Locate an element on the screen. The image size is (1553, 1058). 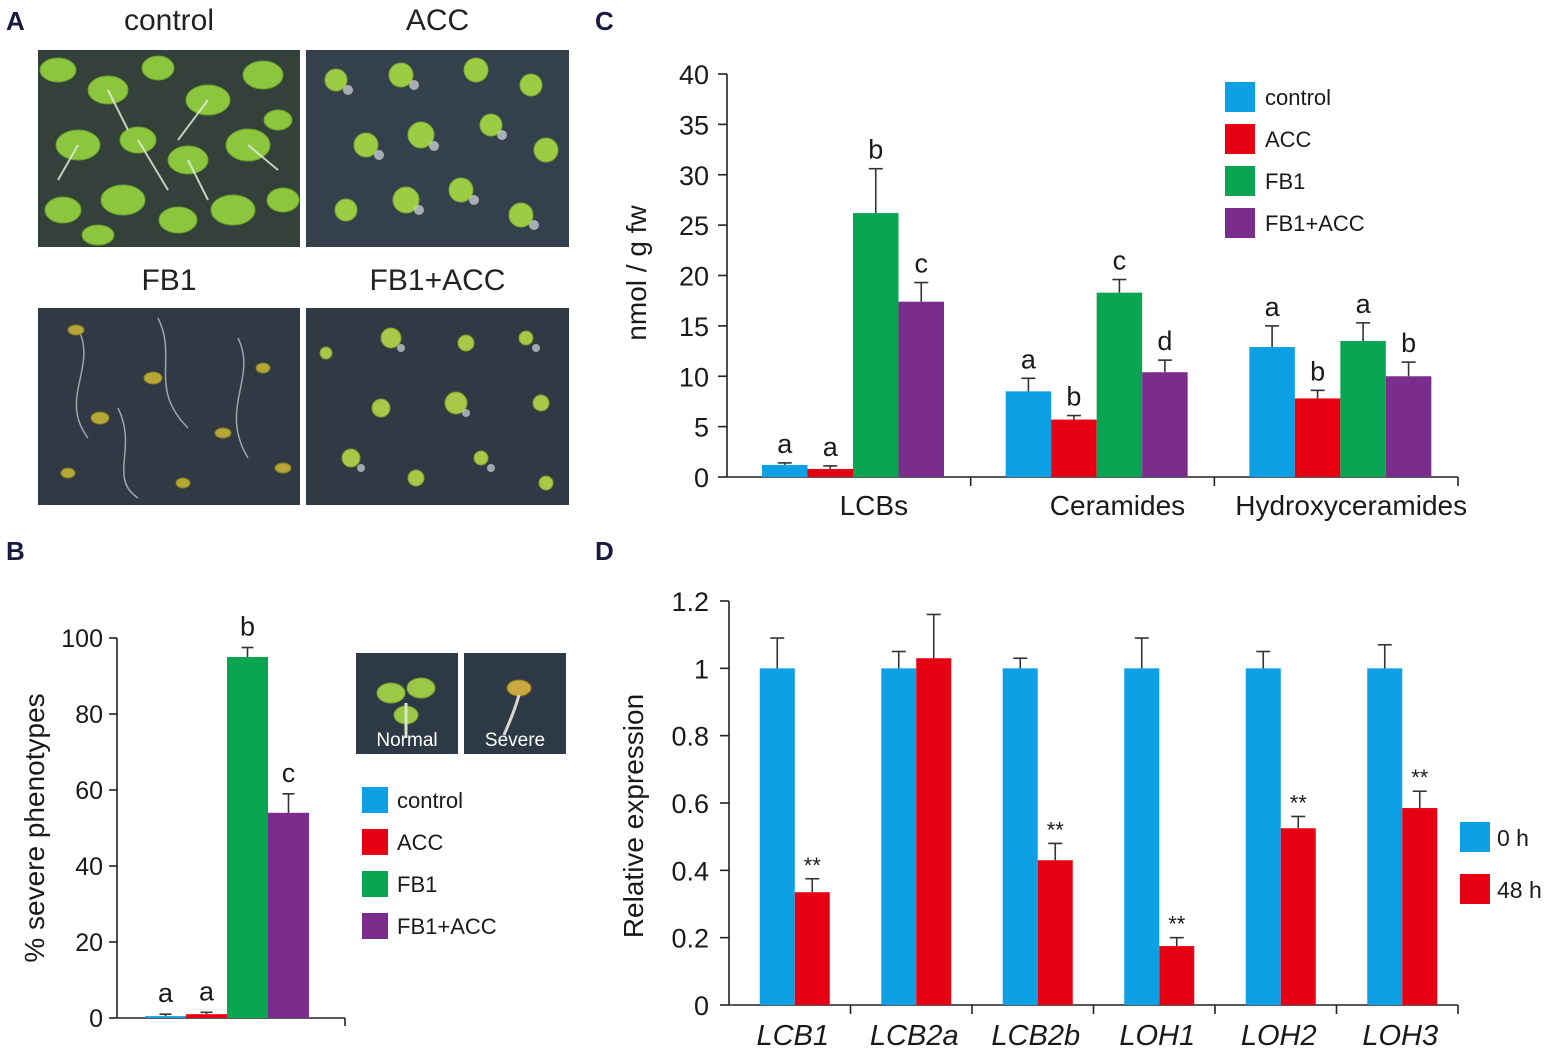
b-y-tick-label: 40 is located at coordinates (89, 867).